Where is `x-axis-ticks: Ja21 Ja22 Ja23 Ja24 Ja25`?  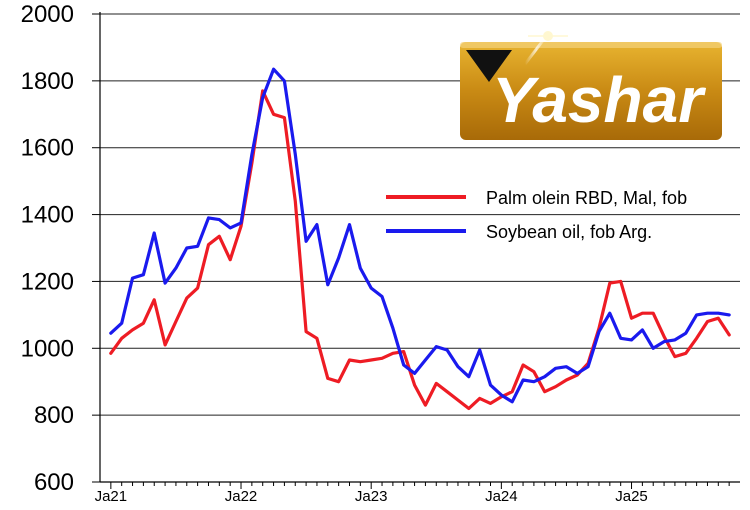
x-axis-ticks: Ja21 Ja22 Ja23 Ja24 Ja25 is located at coordinates (412, 493).